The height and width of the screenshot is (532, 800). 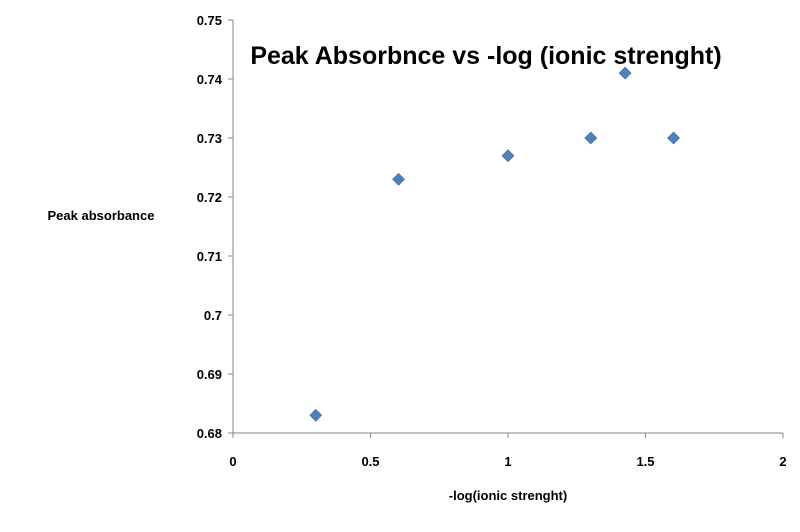 What do you see at coordinates (645, 461) in the screenshot?
I see `x-tick-label: 1.5` at bounding box center [645, 461].